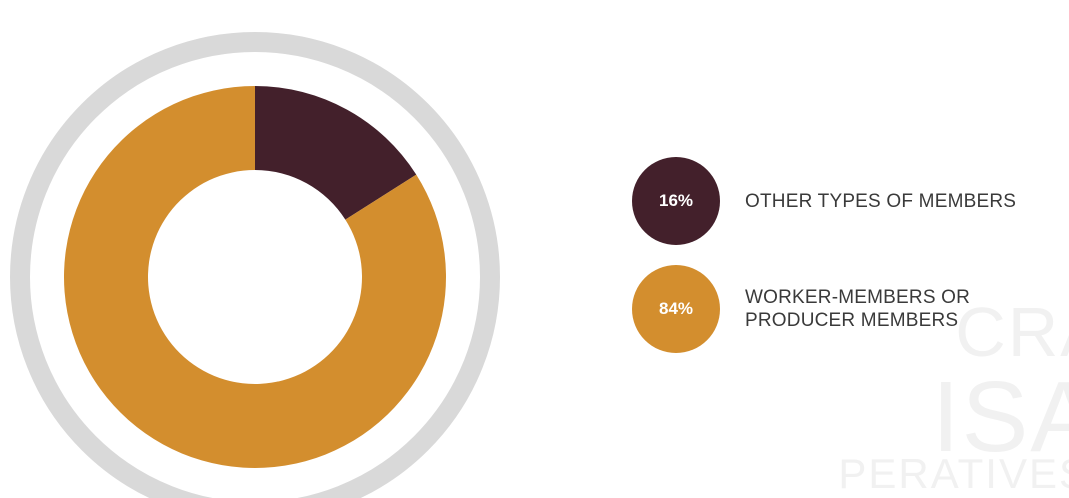 This screenshot has height=498, width=1069. What do you see at coordinates (336, 153) in the screenshot?
I see `donut-slice` at bounding box center [336, 153].